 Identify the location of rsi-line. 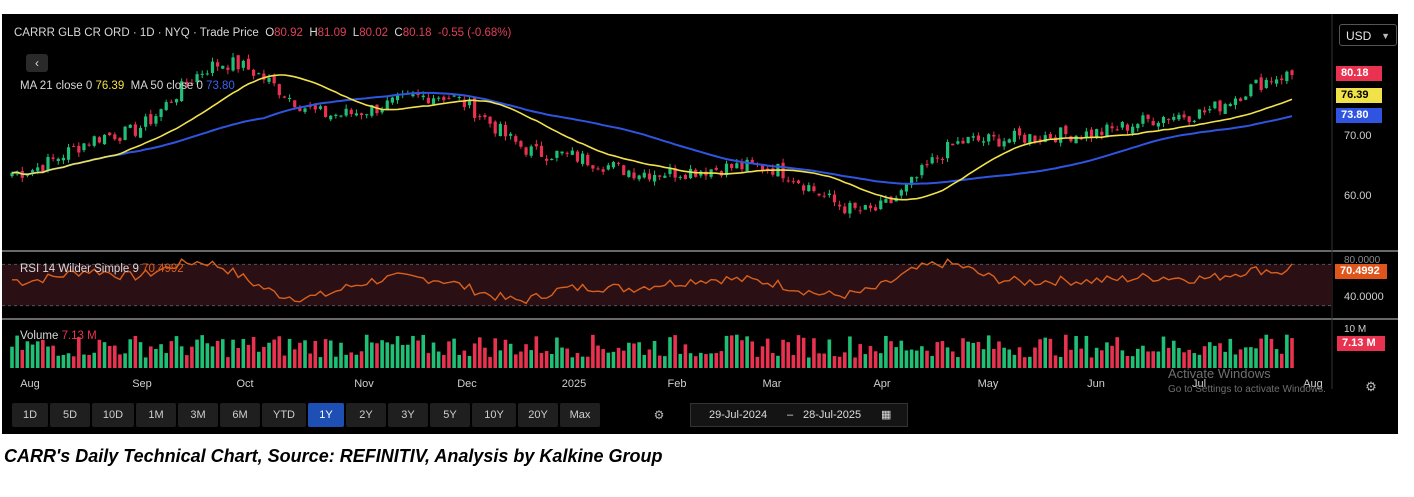
(652, 281).